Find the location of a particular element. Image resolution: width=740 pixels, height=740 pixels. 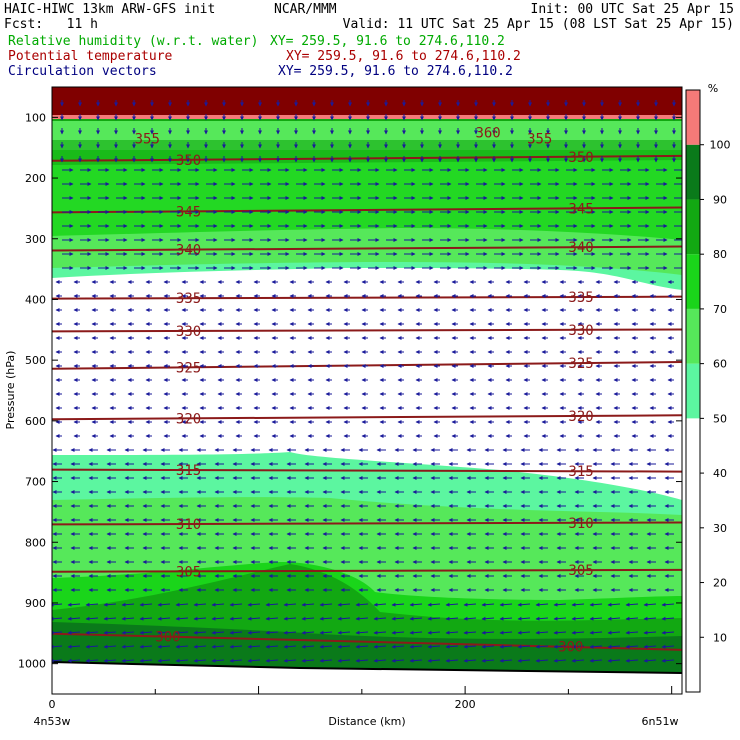

field-vectors-name: Circulation vectors is located at coordinates (82, 71).